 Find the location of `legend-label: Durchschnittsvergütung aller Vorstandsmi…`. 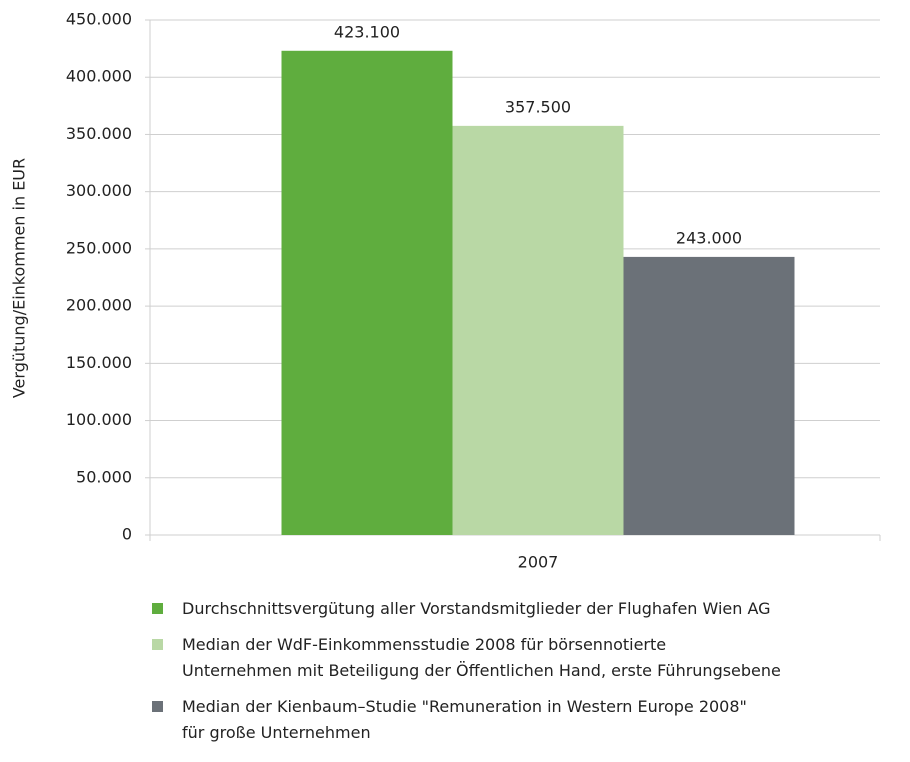

legend-label: Durchschnittsvergütung aller Vorstandsmi… is located at coordinates (476, 608).